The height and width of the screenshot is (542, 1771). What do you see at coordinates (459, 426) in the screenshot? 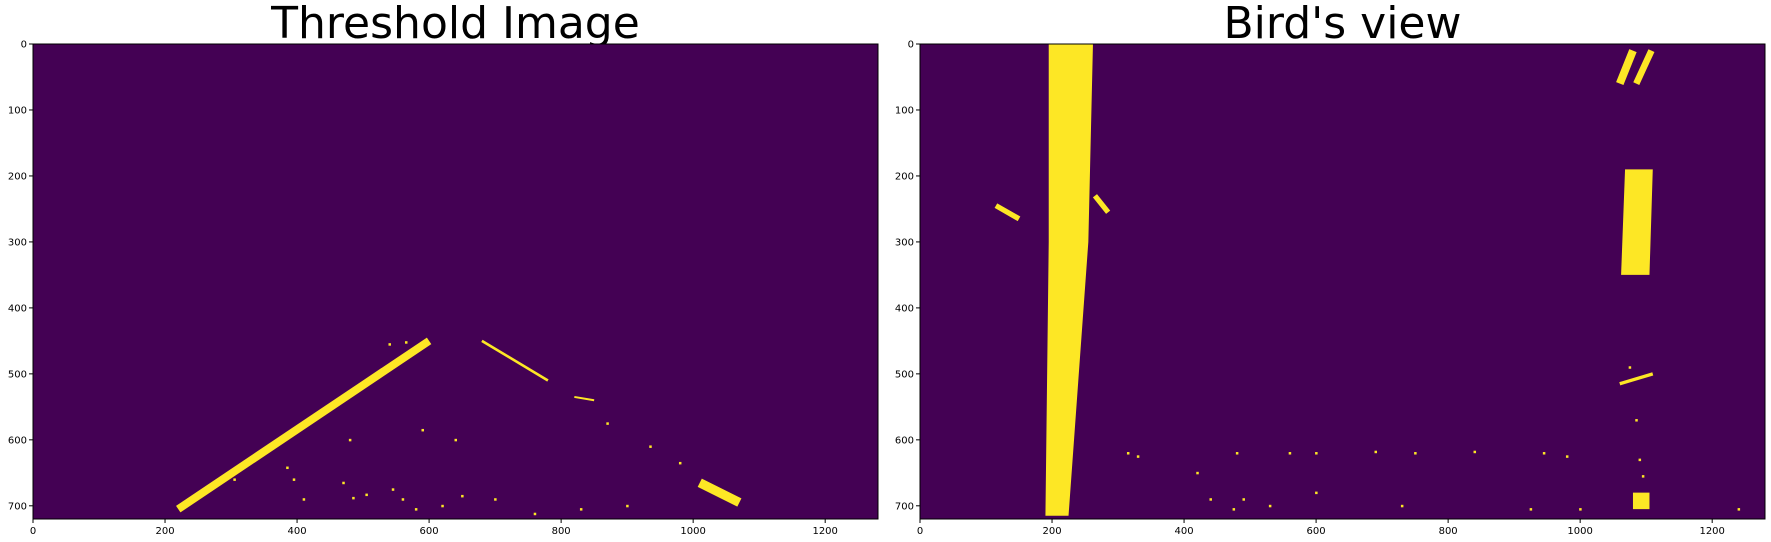
I see `image-pixels` at bounding box center [459, 426].